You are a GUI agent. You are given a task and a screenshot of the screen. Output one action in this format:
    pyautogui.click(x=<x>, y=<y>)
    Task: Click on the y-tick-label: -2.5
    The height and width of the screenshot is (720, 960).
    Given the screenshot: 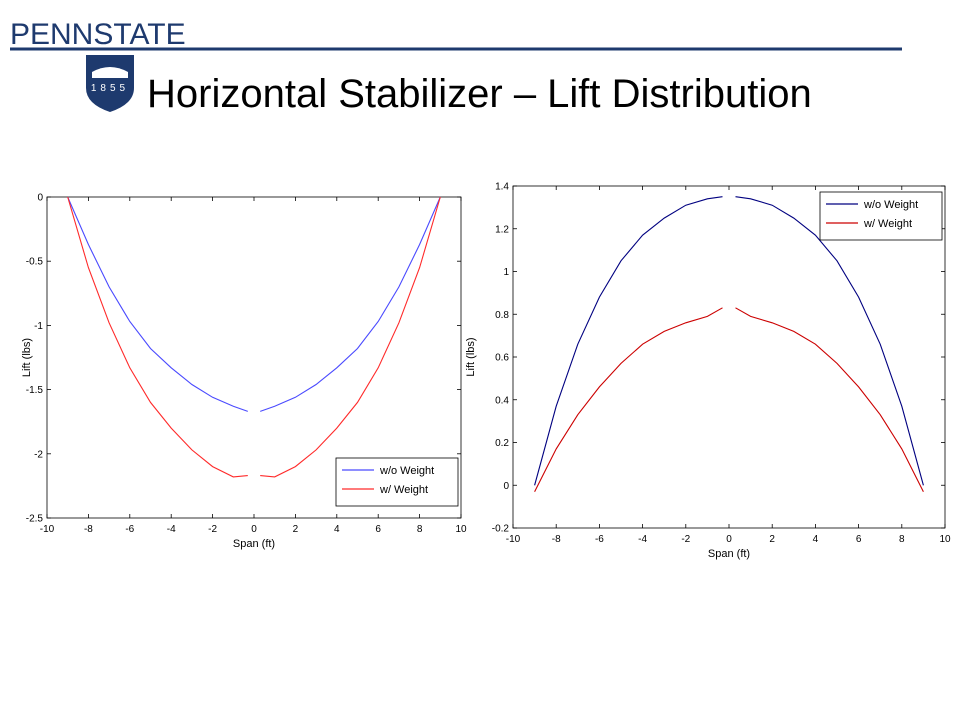 What is the action you would take?
    pyautogui.click(x=35, y=519)
    